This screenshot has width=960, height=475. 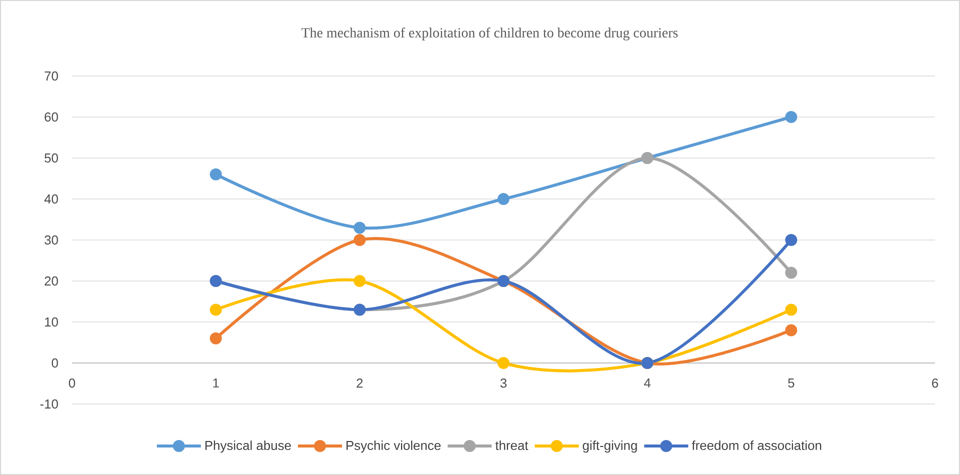 What do you see at coordinates (511, 445) in the screenshot?
I see `legend-label: threat` at bounding box center [511, 445].